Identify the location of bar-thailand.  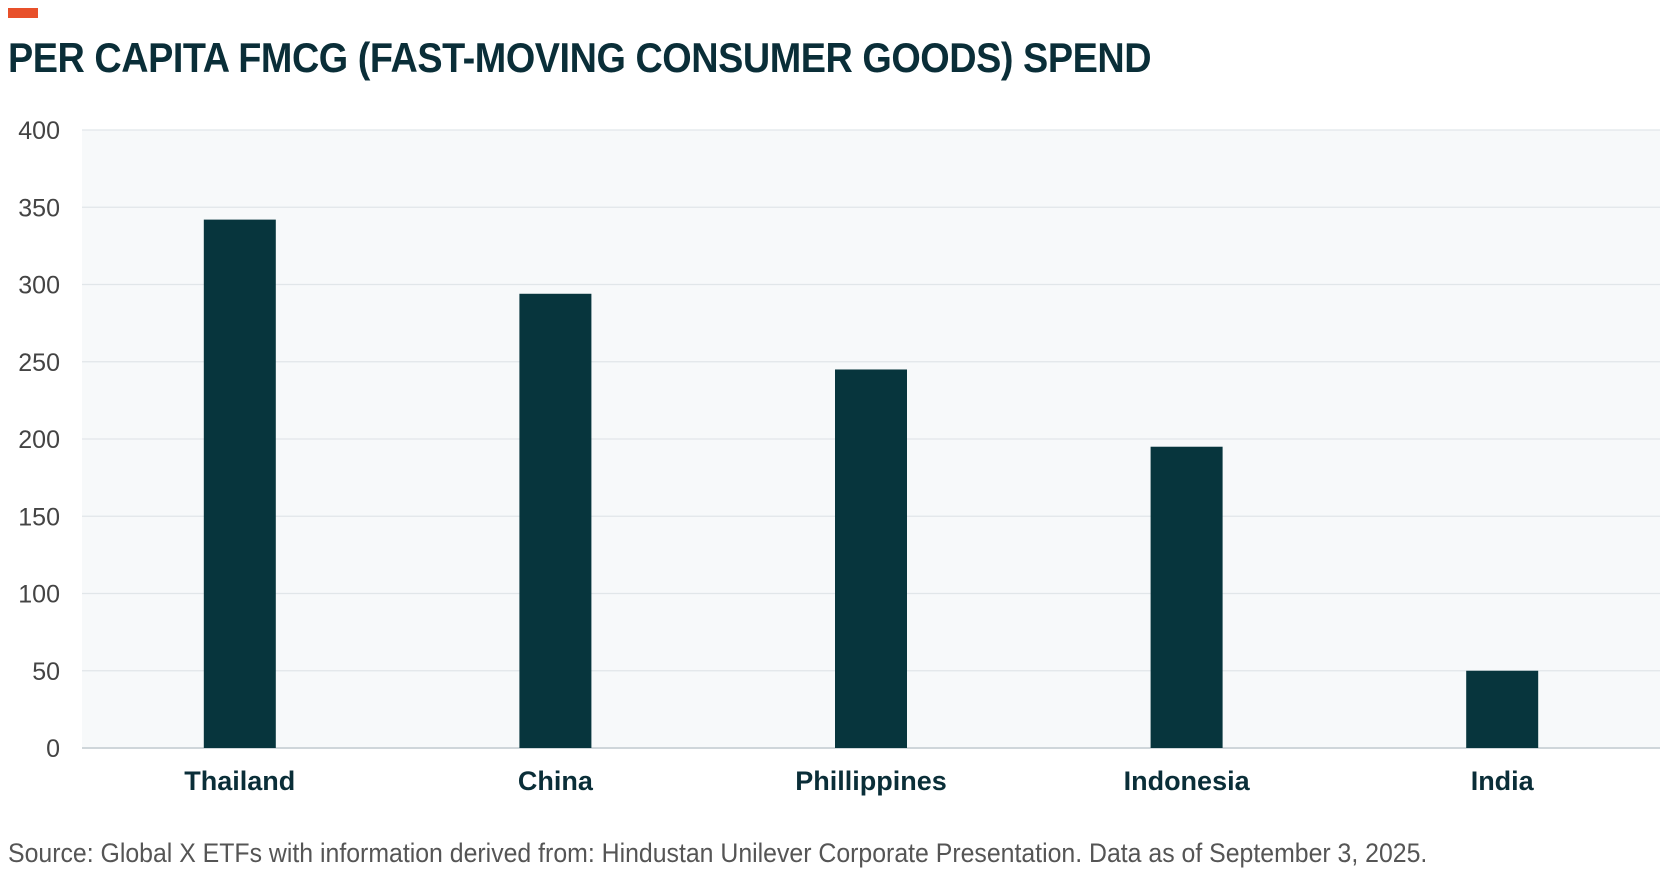
(239, 484).